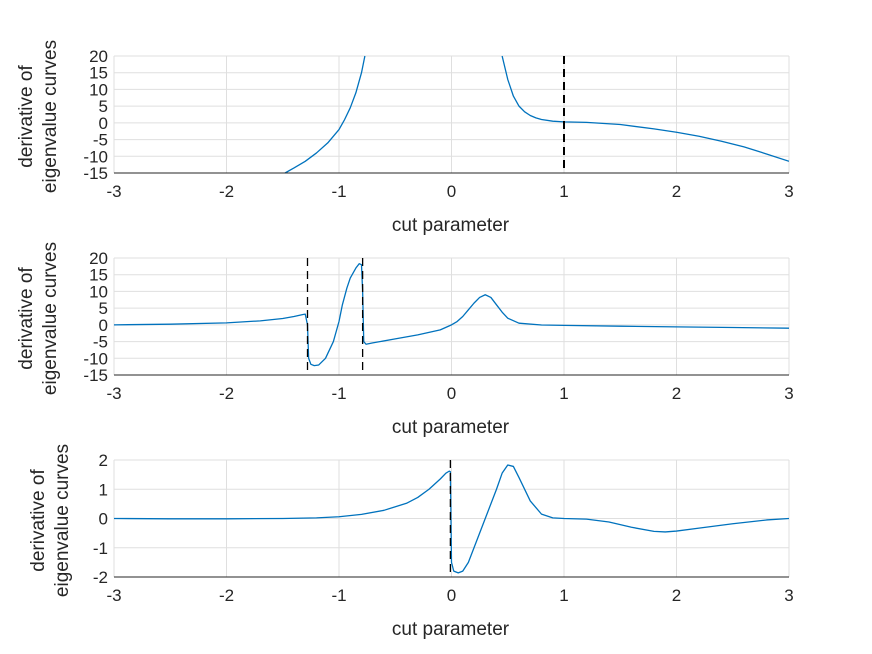  I want to click on y-tick-label: 1, so click(103, 489).